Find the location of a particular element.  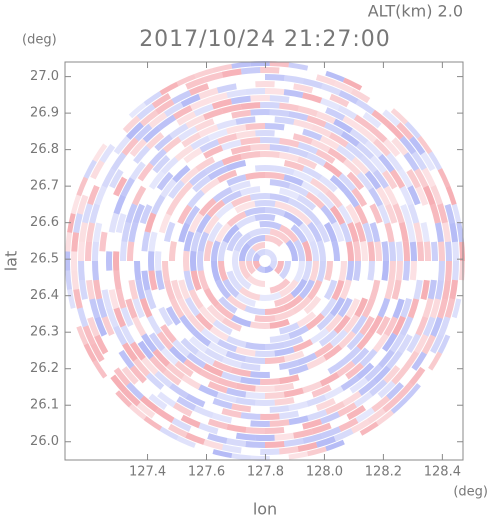

y-tick-label: 27.0 is located at coordinates (44, 76).